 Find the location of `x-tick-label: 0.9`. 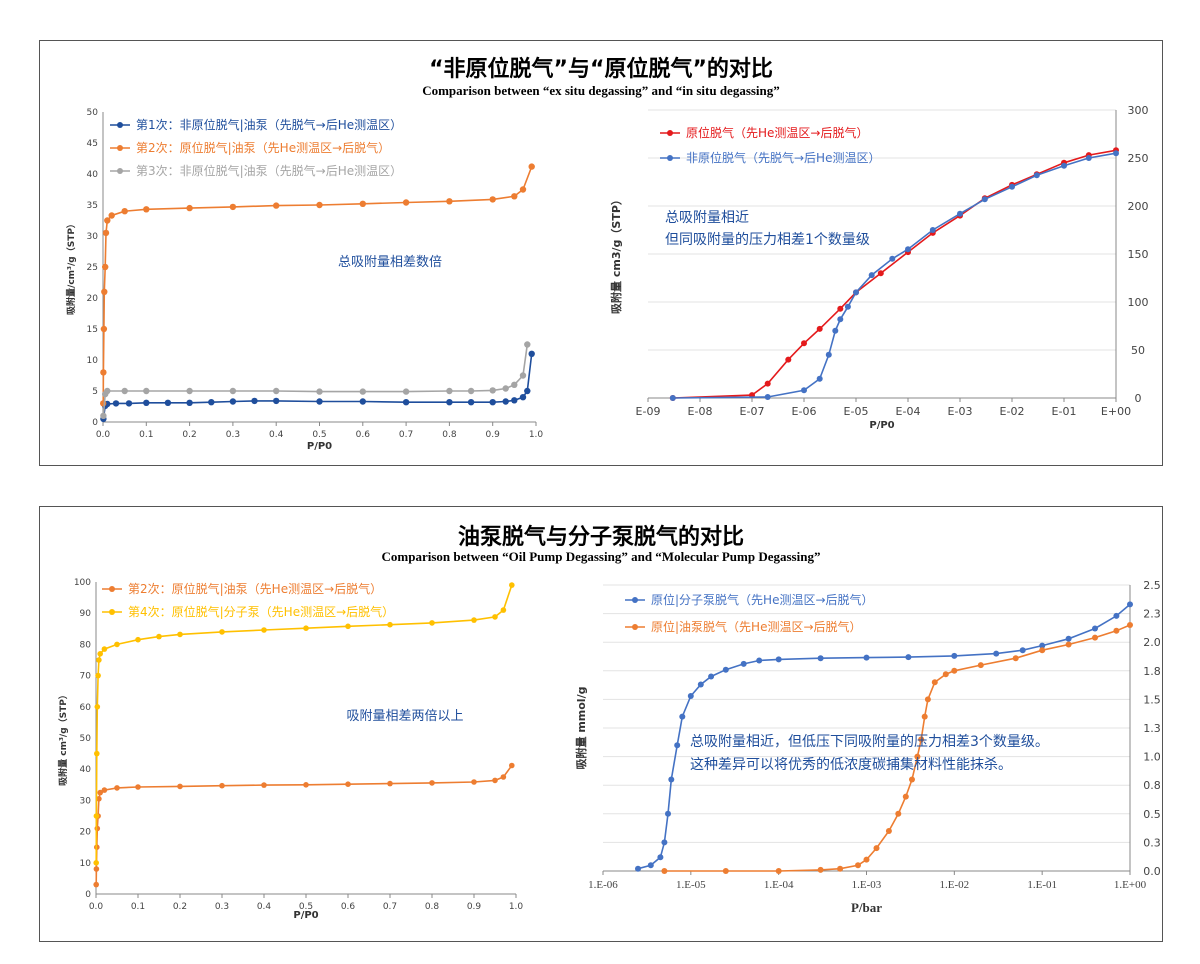

x-tick-label: 0.9 is located at coordinates (493, 435).